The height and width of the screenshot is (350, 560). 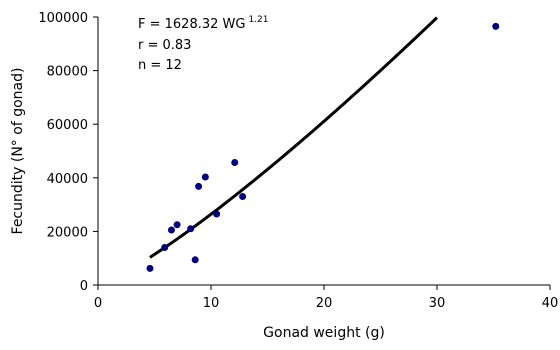 I want to click on y-tick-label: 60000, so click(x=67, y=125).